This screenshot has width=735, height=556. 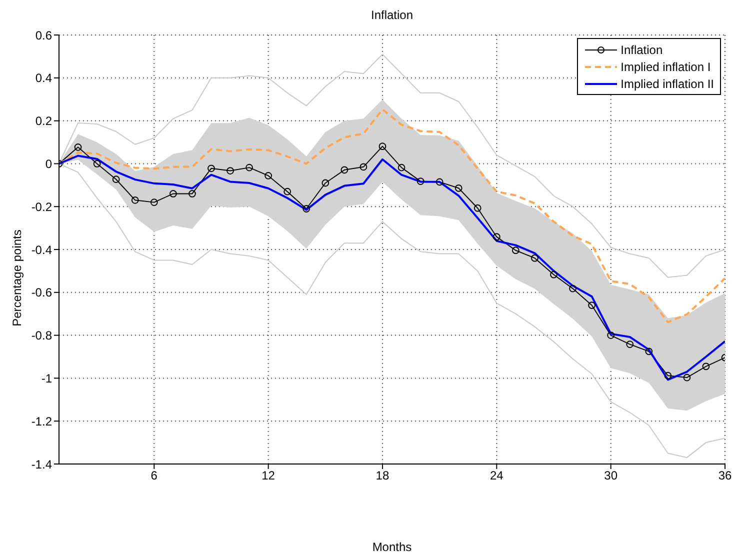 I want to click on chart-title: Inflation, so click(x=392, y=15).